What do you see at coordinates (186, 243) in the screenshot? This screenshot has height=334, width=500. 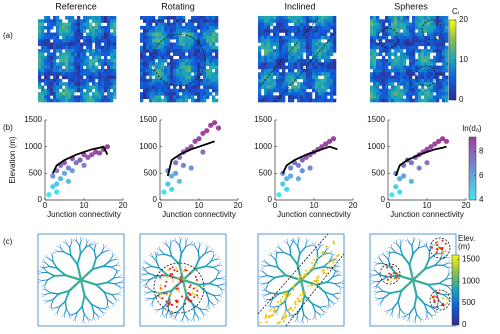 I see `river-segment` at bounding box center [186, 243].